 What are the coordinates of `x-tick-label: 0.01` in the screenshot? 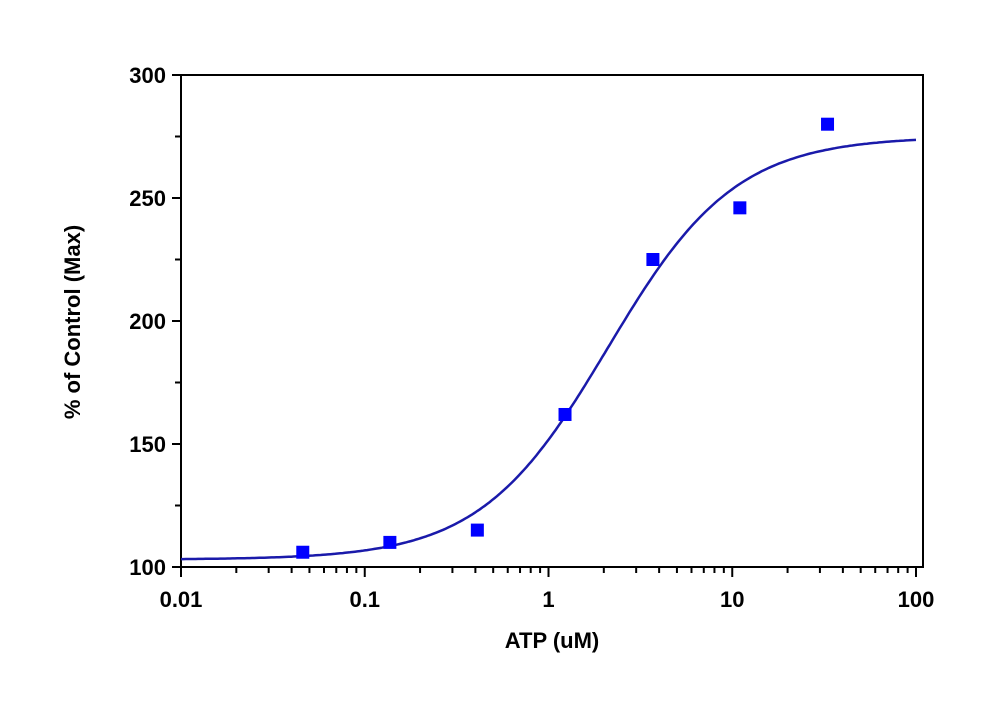 It's located at (181, 599).